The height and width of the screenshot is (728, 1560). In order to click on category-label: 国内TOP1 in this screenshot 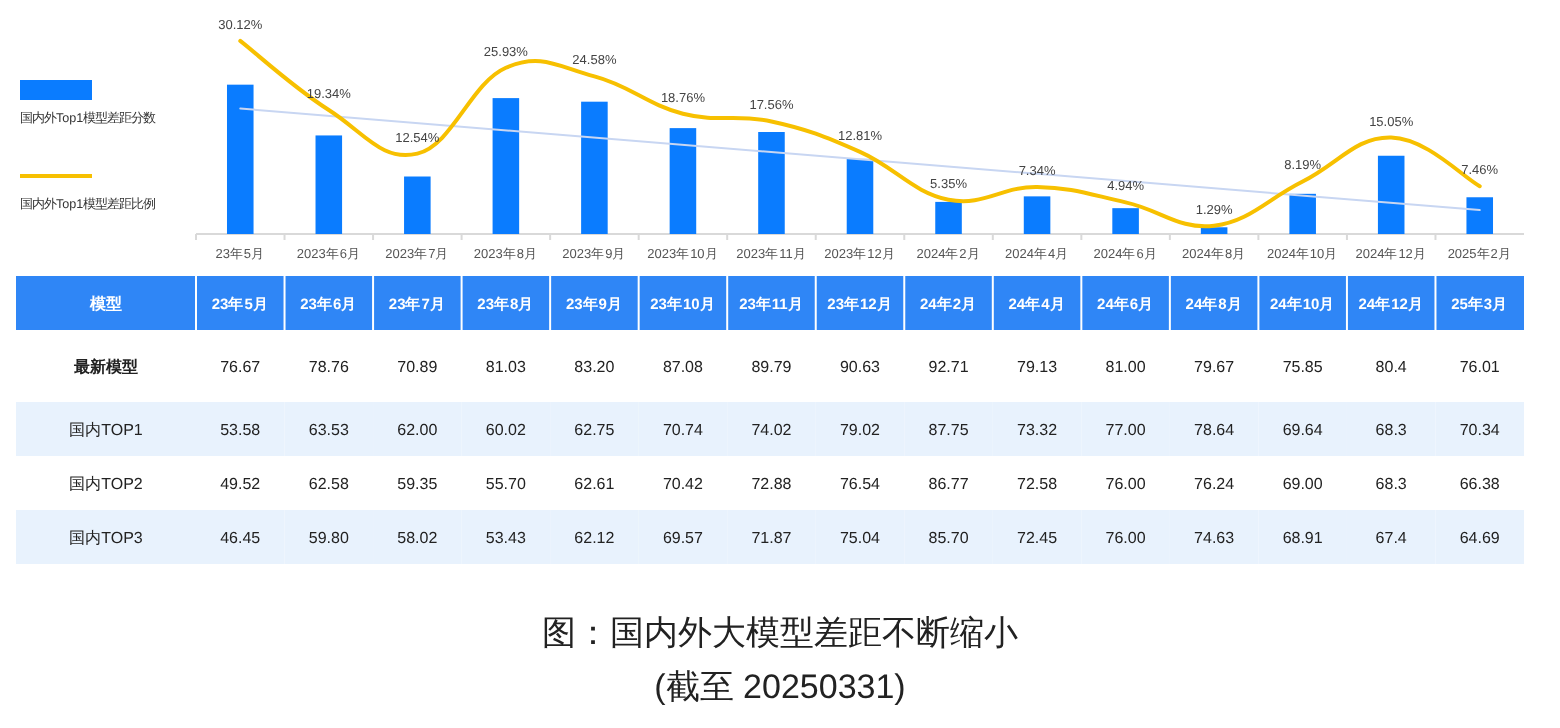, I will do `click(106, 430)`.